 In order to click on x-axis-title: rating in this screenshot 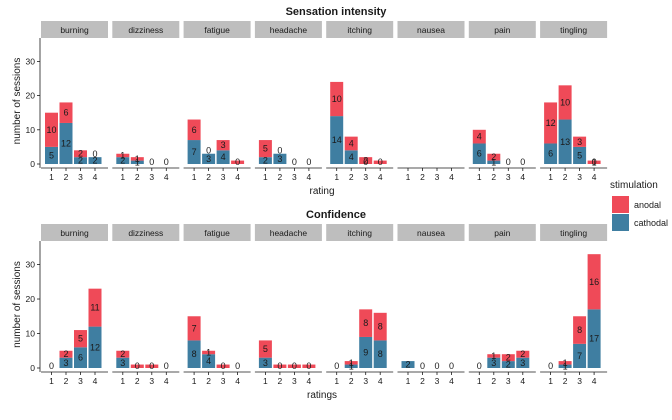, I will do `click(321, 191)`.